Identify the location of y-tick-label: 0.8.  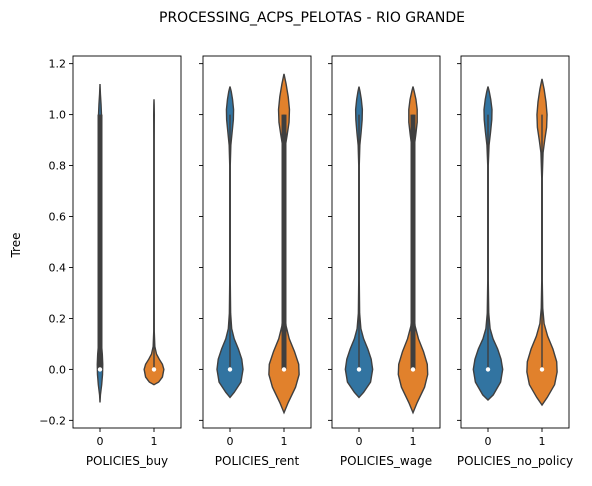
(58, 166).